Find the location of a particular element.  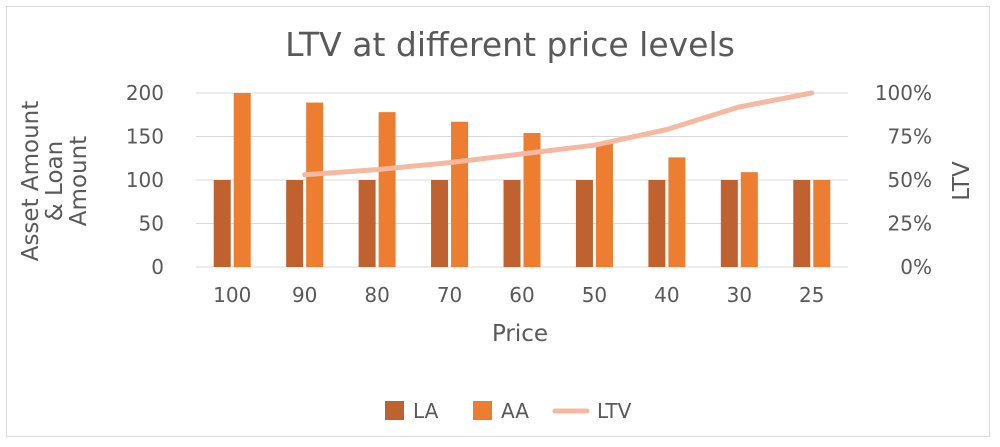

y2-tick-label: 0% is located at coordinates (916, 267).